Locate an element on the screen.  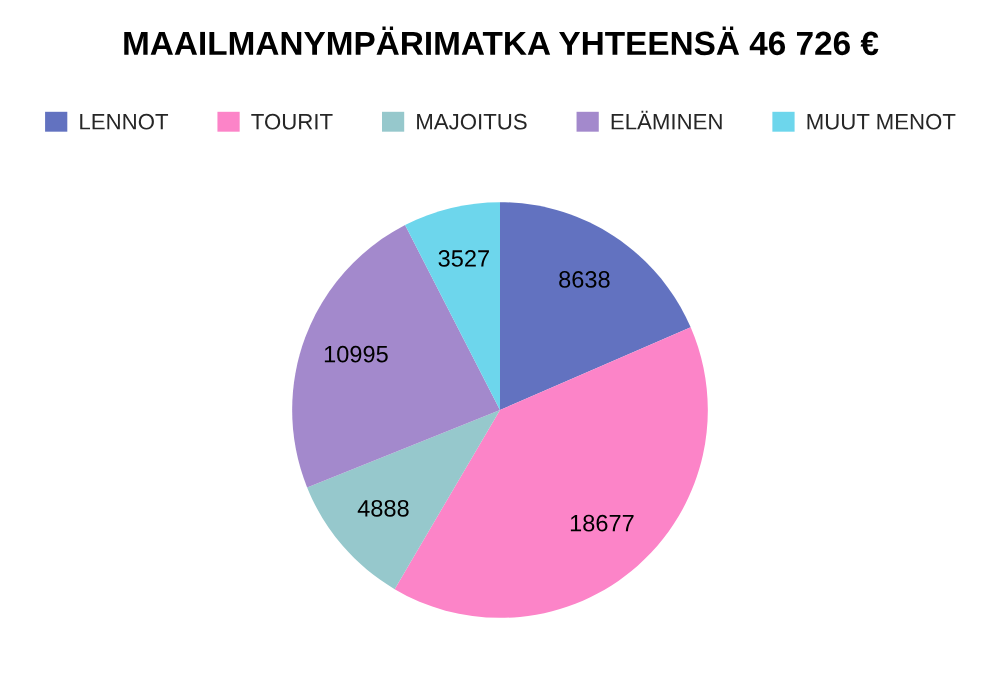
data-label: 8638 is located at coordinates (584, 279).